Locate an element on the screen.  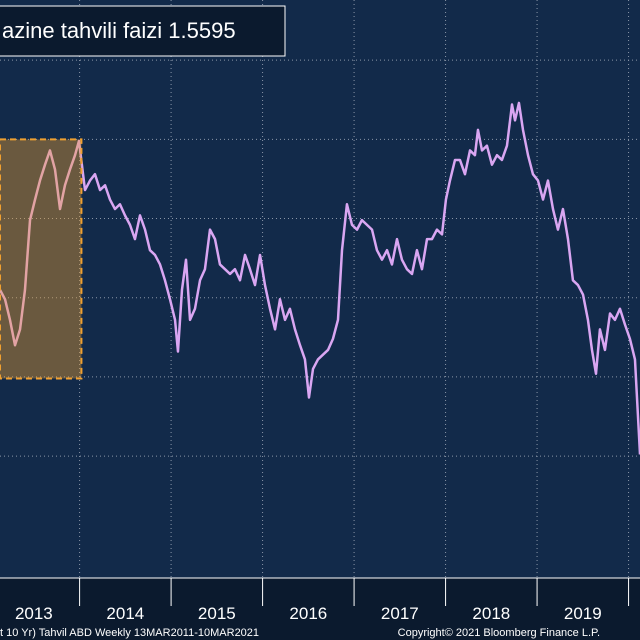
x-tick-label: 2013 is located at coordinates (34, 613).